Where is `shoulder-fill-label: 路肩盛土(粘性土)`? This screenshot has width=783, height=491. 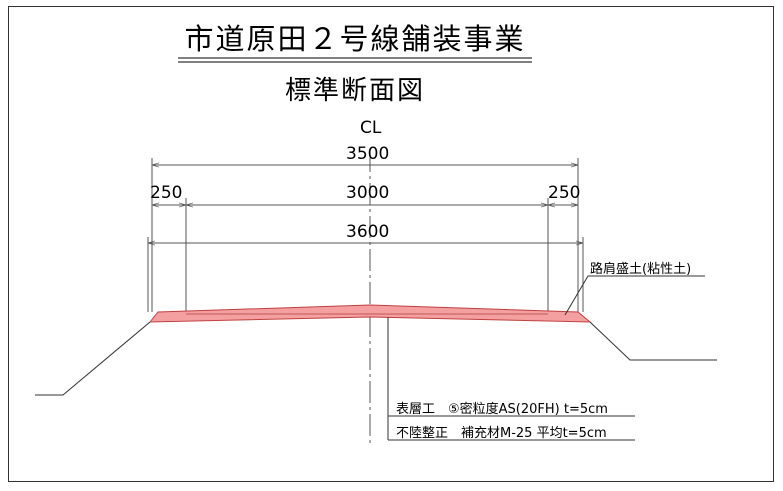
shoulder-fill-label: 路肩盛土(粘性土) is located at coordinates (641, 269).